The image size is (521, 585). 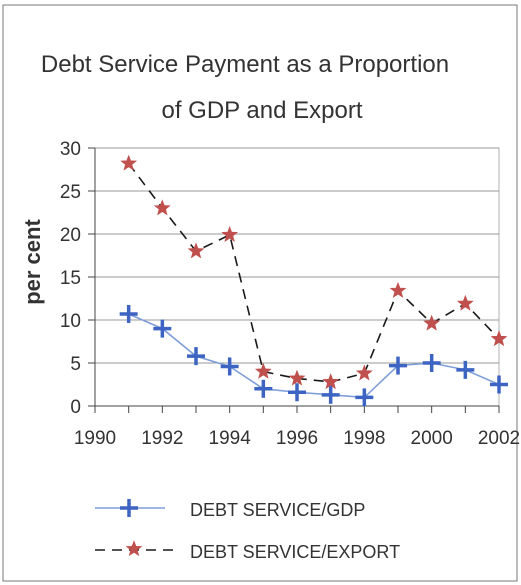 What do you see at coordinates (70, 235) in the screenshot?
I see `y-tick-label-20: 20` at bounding box center [70, 235].